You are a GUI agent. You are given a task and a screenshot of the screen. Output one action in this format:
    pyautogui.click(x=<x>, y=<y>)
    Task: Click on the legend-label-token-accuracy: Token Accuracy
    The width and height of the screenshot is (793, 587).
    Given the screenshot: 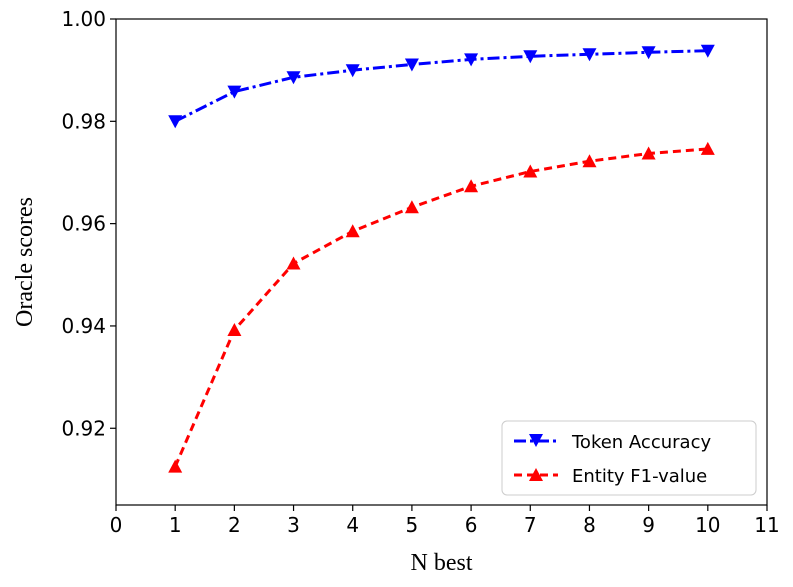 What is the action you would take?
    pyautogui.click(x=641, y=442)
    